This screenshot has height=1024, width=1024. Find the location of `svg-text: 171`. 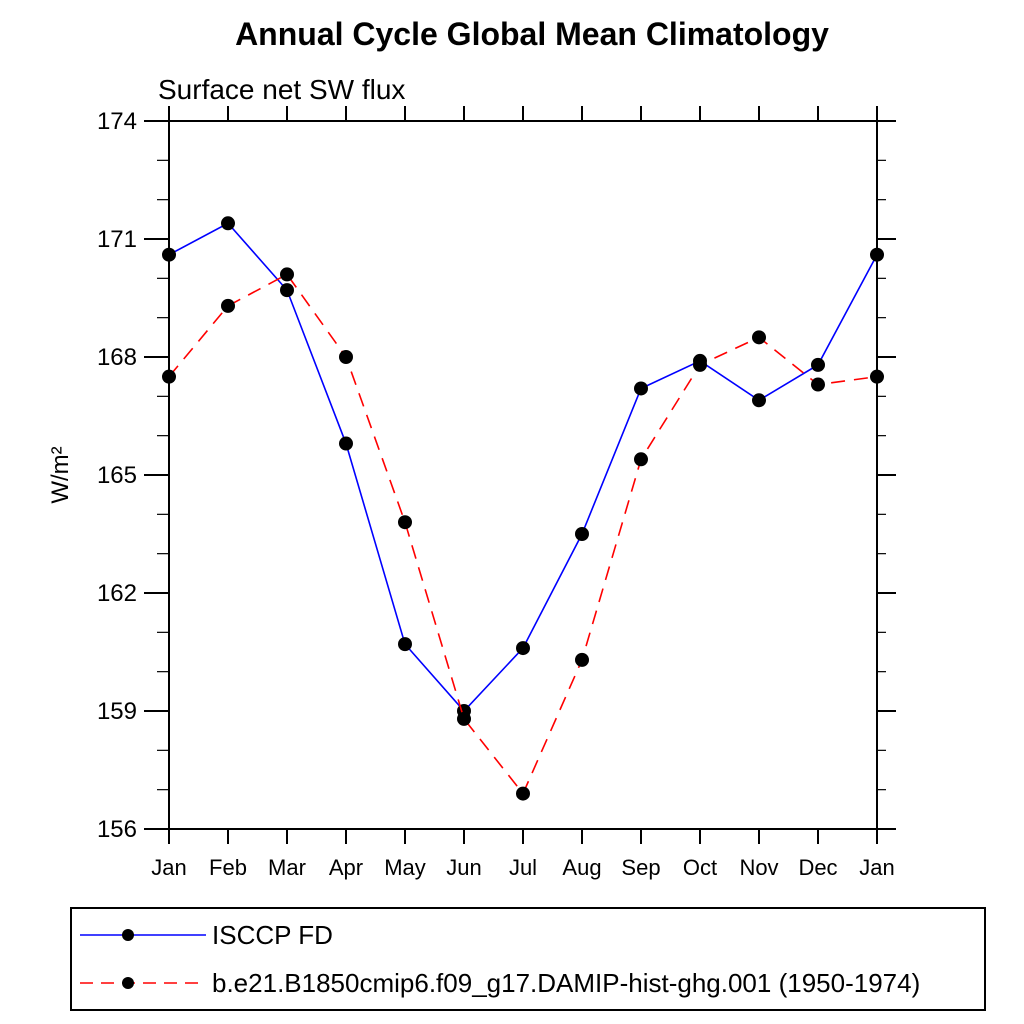

svg-text: 171 is located at coordinates (117, 239).